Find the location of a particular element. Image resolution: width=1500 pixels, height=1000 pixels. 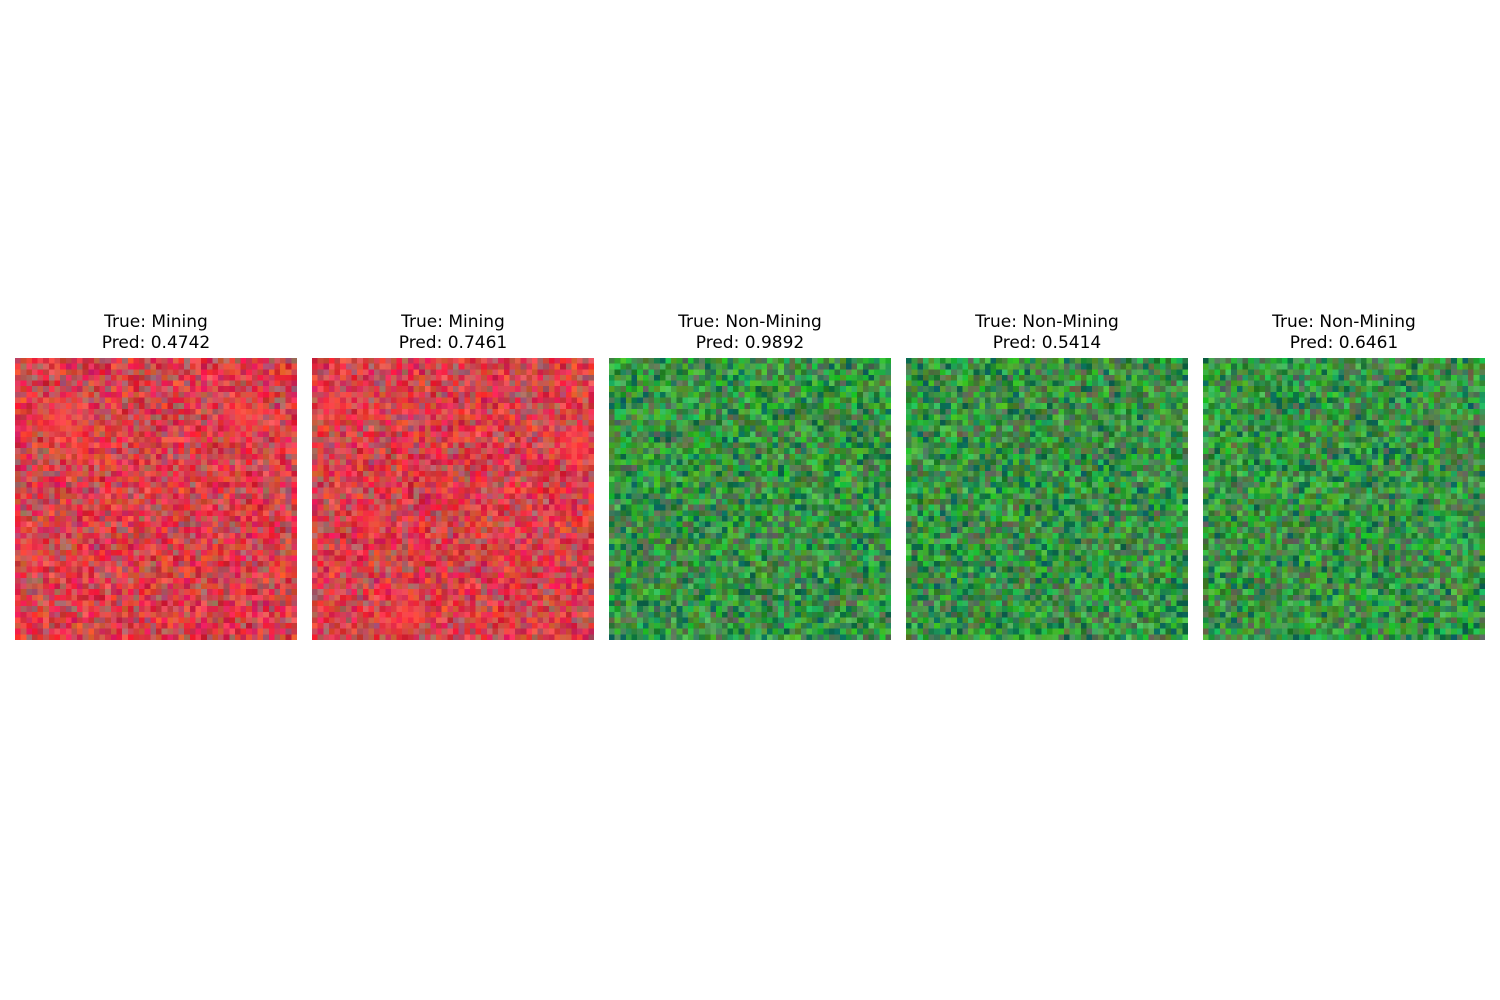

panel-title: True: Mining Pred: 0.4742 is located at coordinates (156, 335).